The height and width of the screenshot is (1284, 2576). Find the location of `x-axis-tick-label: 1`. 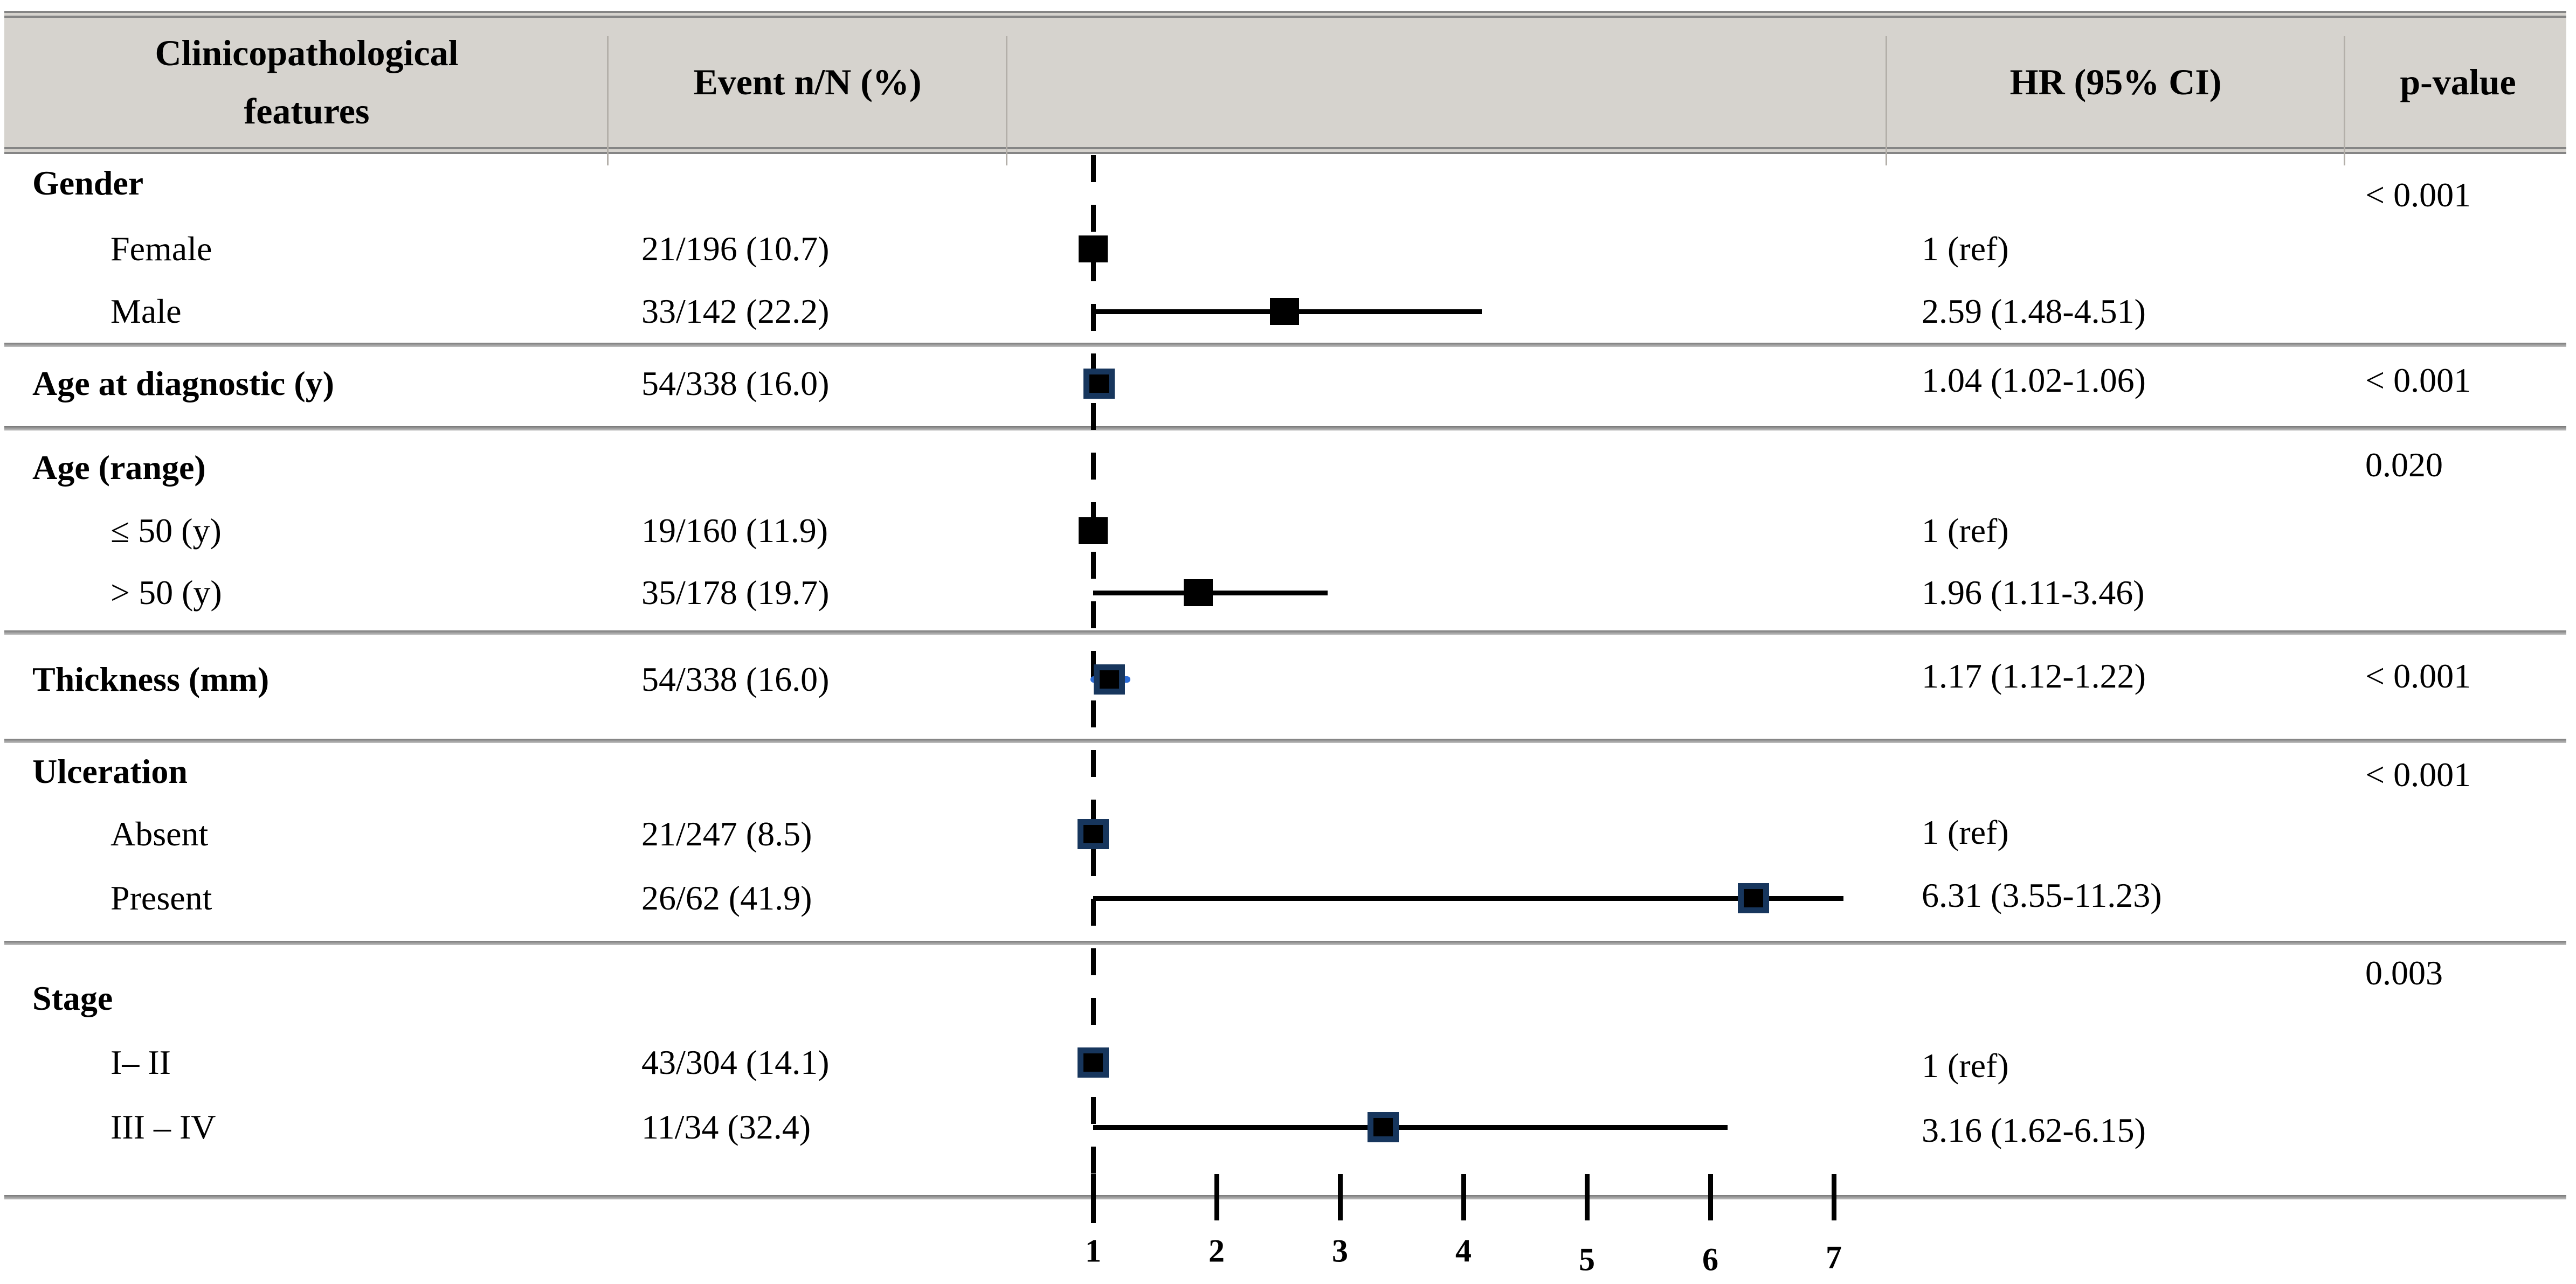

x-axis-tick-label: 1 is located at coordinates (1093, 1251).